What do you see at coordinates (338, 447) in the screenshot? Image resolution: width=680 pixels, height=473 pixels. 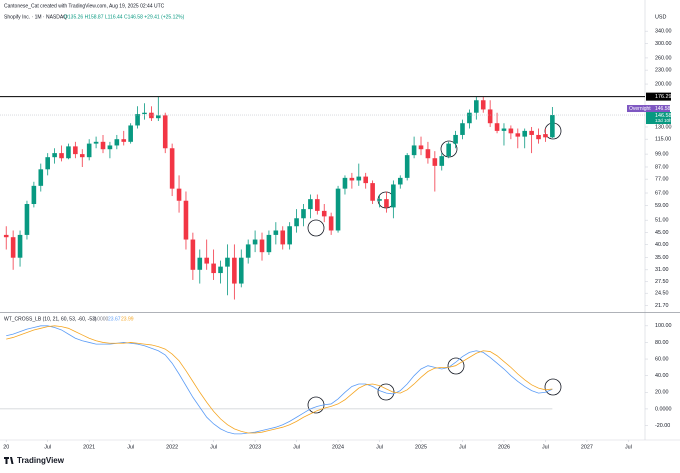 I see `x-tick-label: 2024` at bounding box center [338, 447].